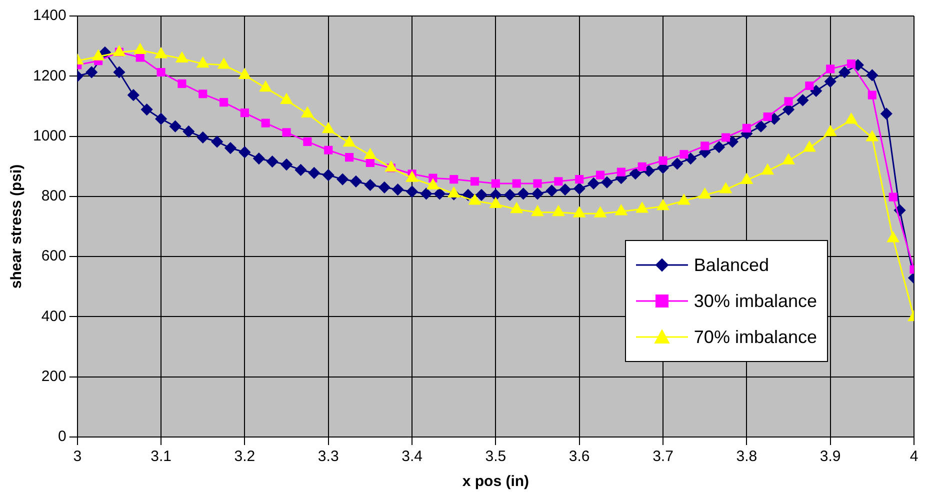  What do you see at coordinates (77, 457) in the screenshot?
I see `x-tick-label: 3` at bounding box center [77, 457].